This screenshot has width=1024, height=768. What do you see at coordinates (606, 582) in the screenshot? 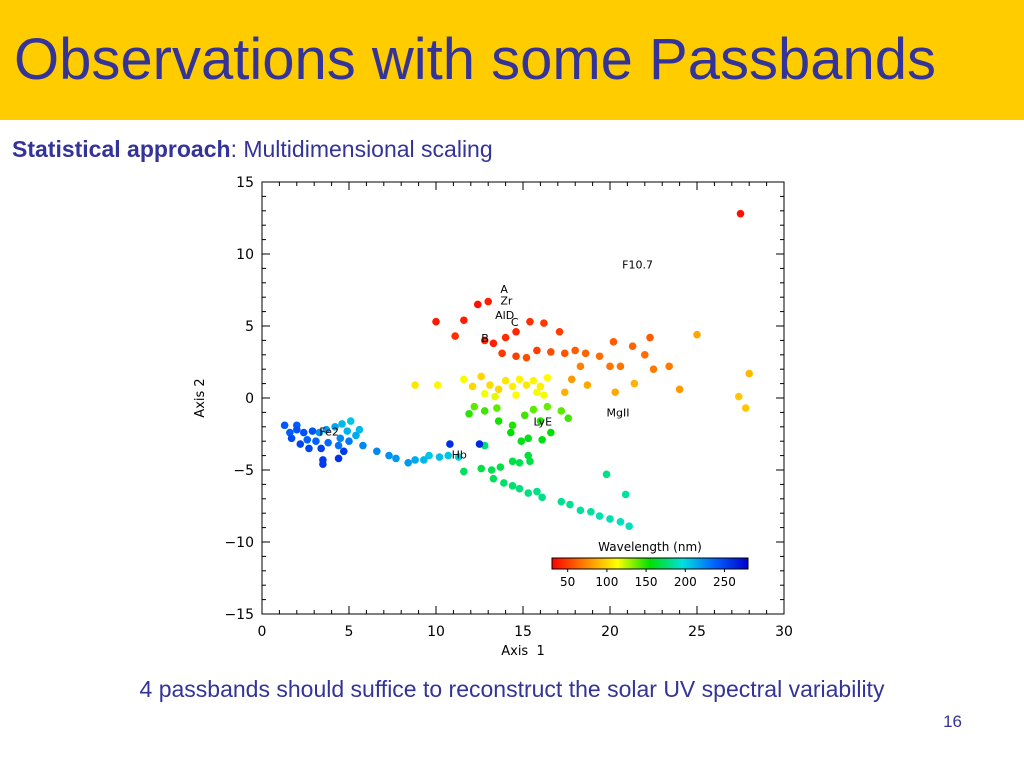
I see `colorbar-tick-label: 100` at bounding box center [606, 582].